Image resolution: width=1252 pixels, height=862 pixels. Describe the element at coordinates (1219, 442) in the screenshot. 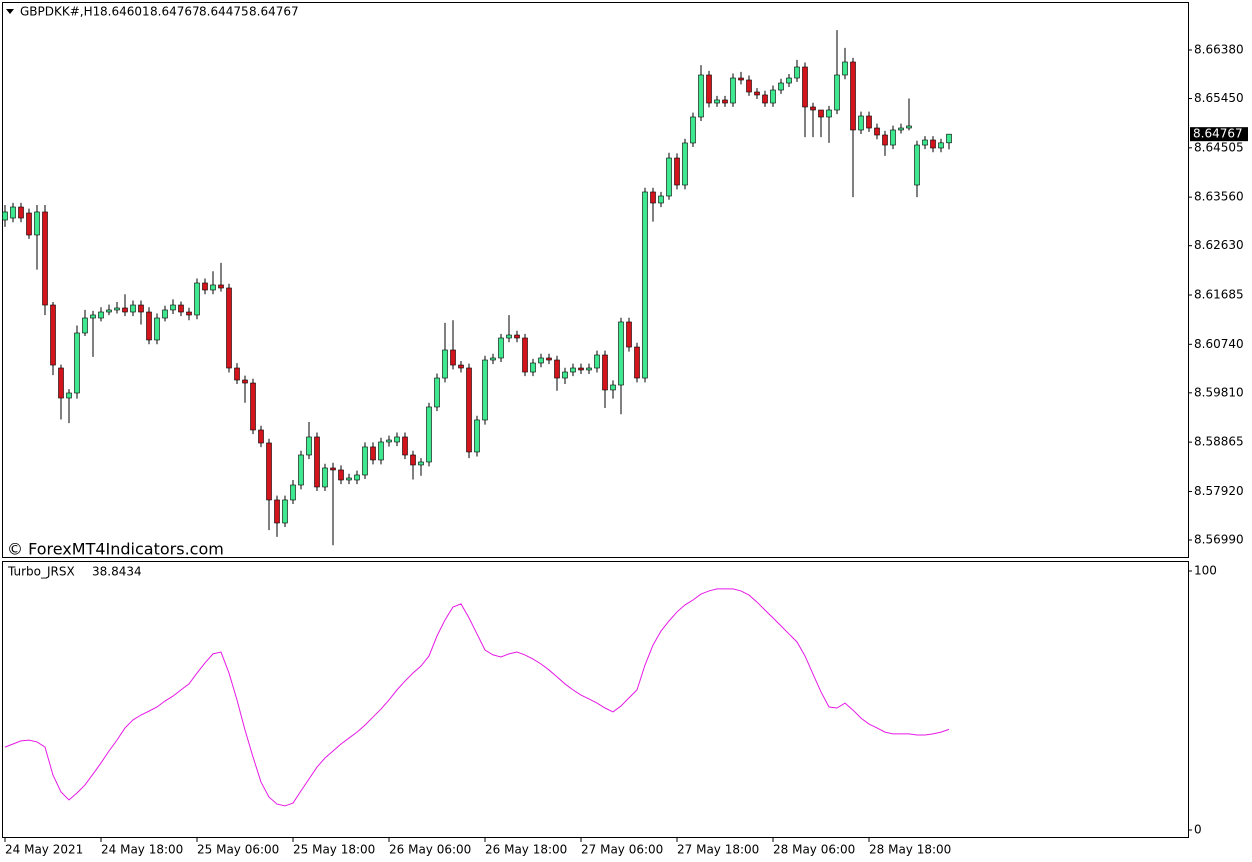

I see `y-tick-label: 8.58865` at that location.